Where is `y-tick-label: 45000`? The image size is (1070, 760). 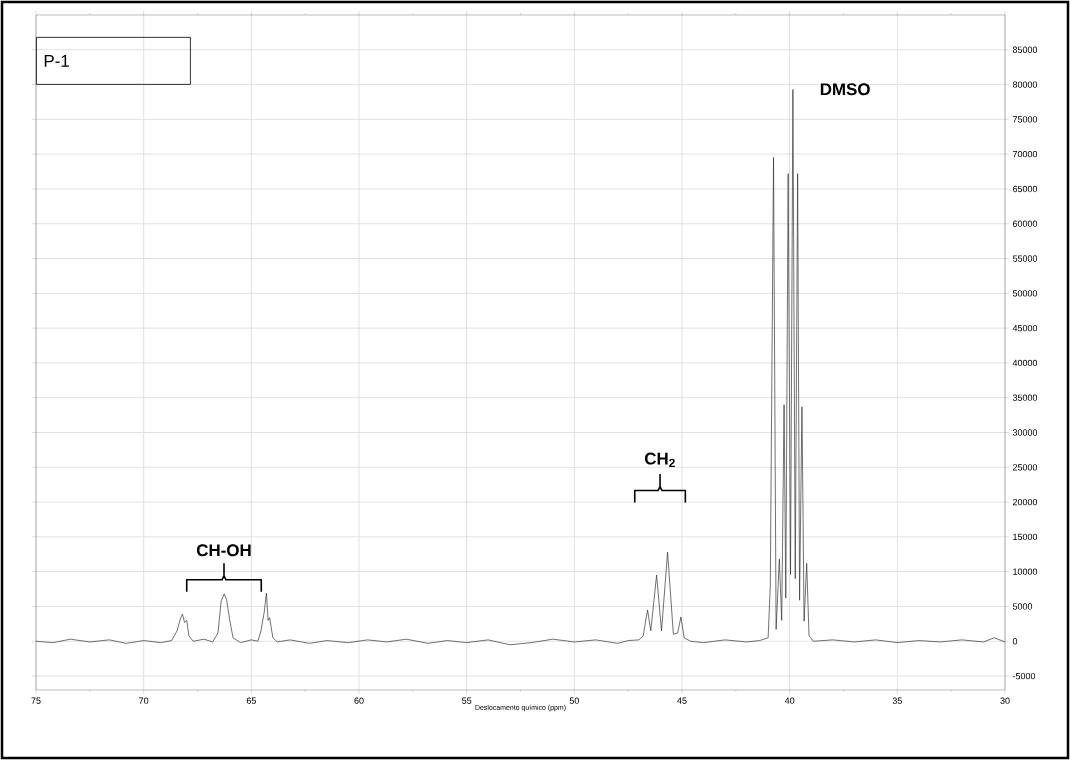
y-tick-label: 45000 is located at coordinates (1025, 328).